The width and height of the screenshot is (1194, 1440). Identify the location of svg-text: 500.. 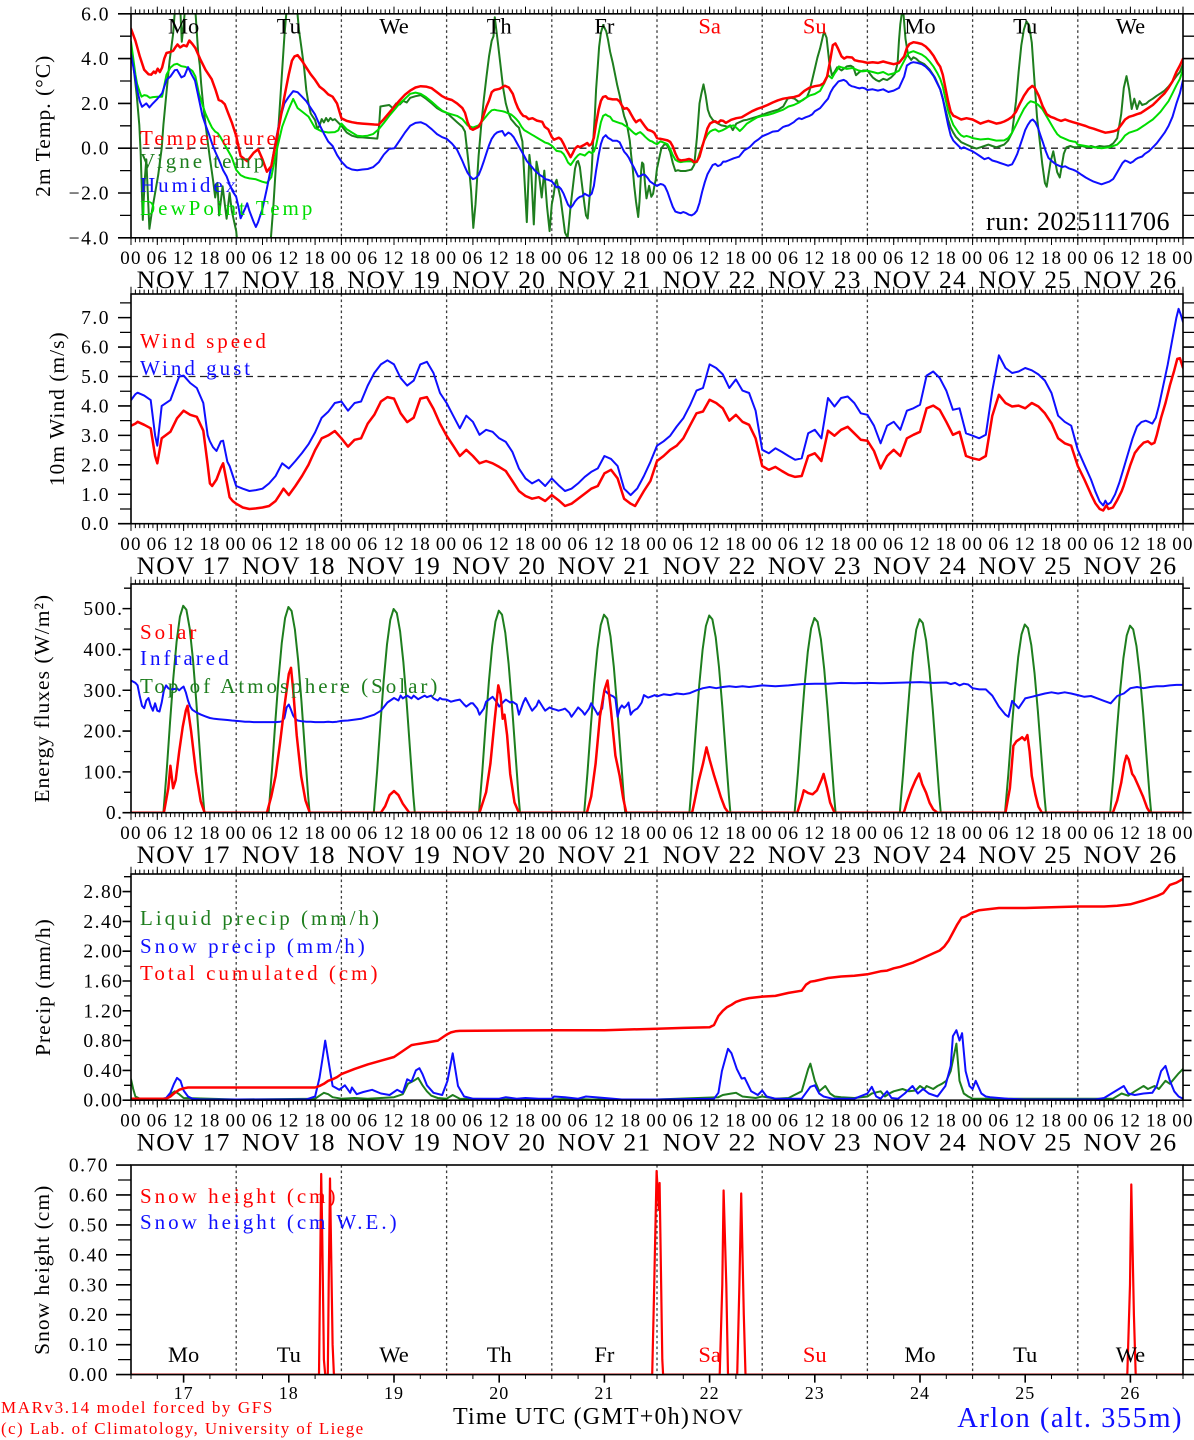
(103, 609).